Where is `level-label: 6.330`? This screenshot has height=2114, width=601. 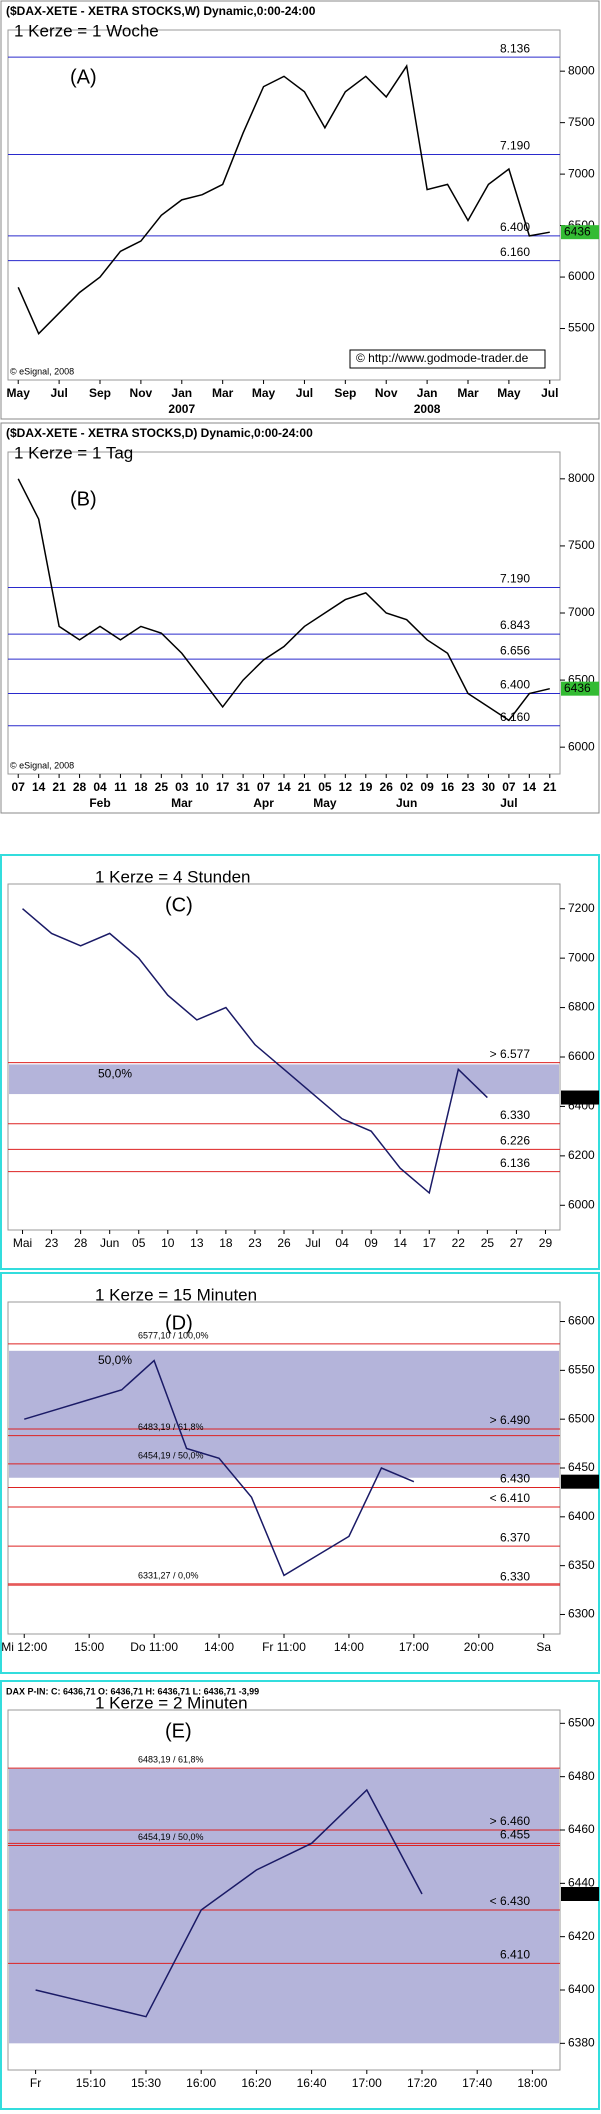
level-label: 6.330 is located at coordinates (515, 1115).